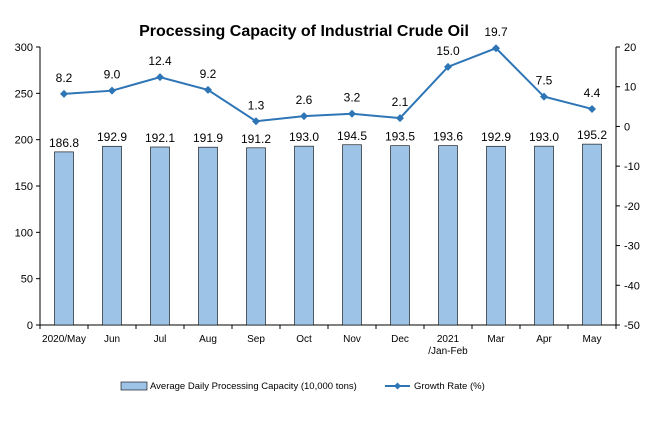 The image size is (654, 427). What do you see at coordinates (256, 105) in the screenshot?
I see `growth-rate-value-label: 1.3` at bounding box center [256, 105].